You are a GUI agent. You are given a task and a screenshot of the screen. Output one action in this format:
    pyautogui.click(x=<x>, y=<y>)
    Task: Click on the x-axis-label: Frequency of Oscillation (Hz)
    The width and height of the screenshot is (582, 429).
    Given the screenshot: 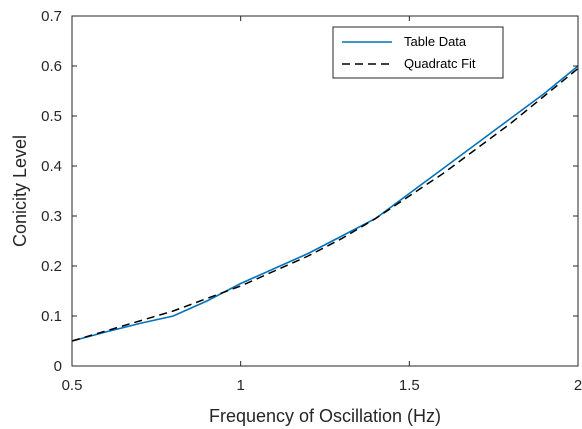 What is the action you would take?
    pyautogui.click(x=325, y=416)
    